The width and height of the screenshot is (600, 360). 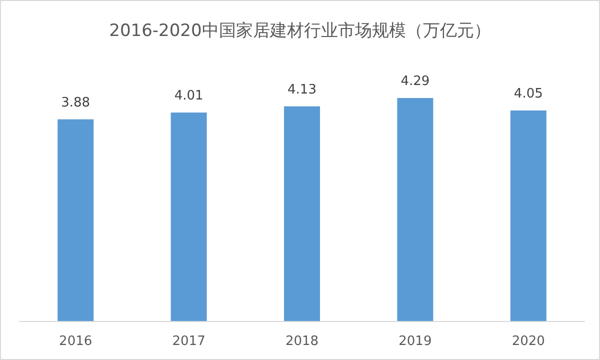 What do you see at coordinates (415, 81) in the screenshot?
I see `data-label: 4.29` at bounding box center [415, 81].